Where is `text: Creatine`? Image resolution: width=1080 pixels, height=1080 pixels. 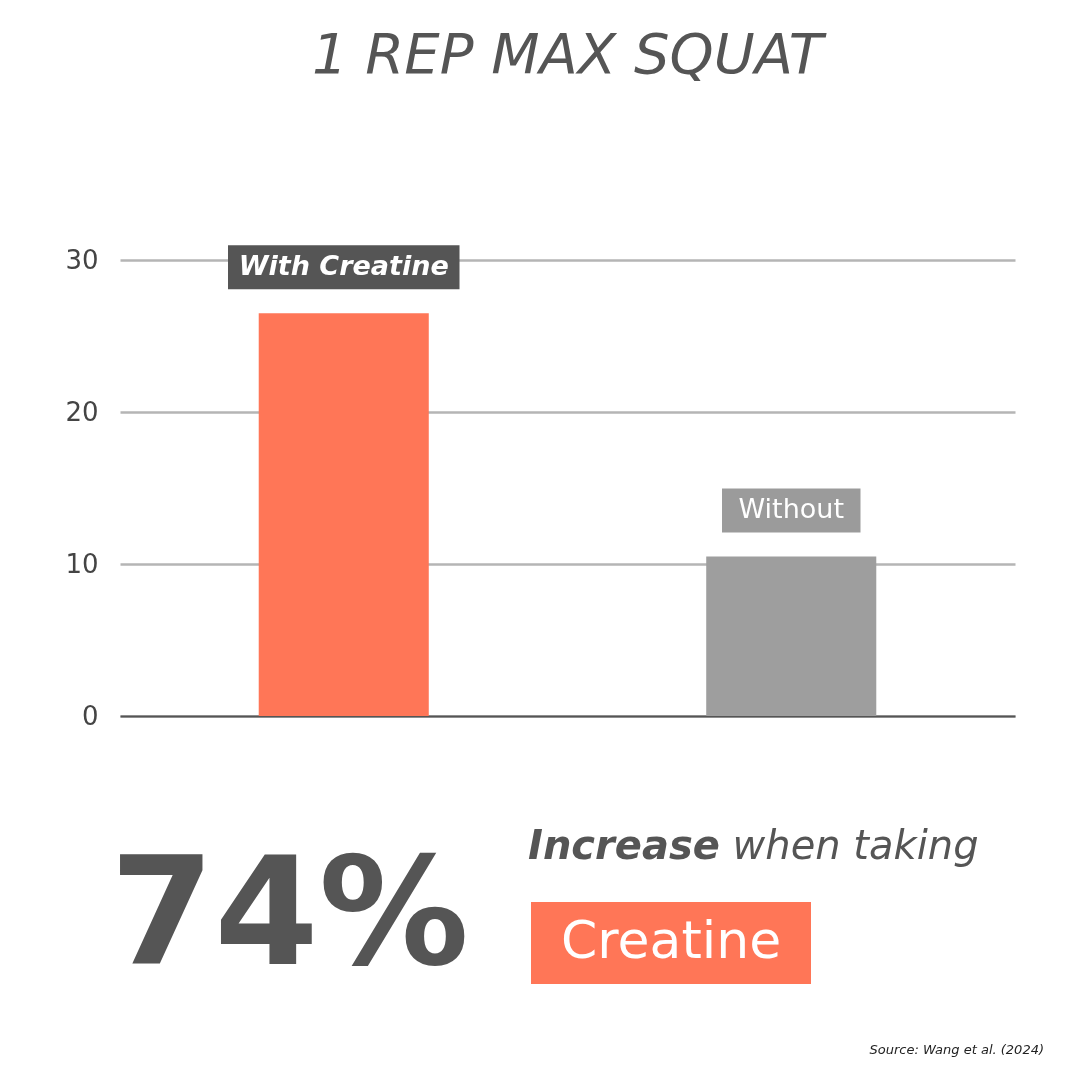 text: Creatine is located at coordinates (671, 943).